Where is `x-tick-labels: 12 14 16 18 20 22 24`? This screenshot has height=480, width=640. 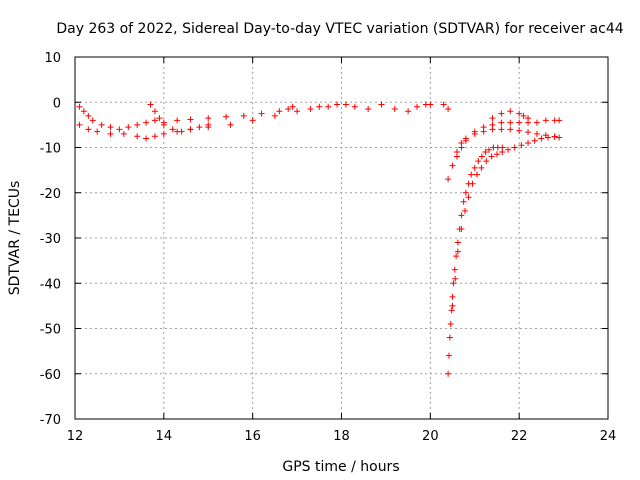 x-tick-labels: 12 14 16 18 20 22 24 is located at coordinates (342, 436).